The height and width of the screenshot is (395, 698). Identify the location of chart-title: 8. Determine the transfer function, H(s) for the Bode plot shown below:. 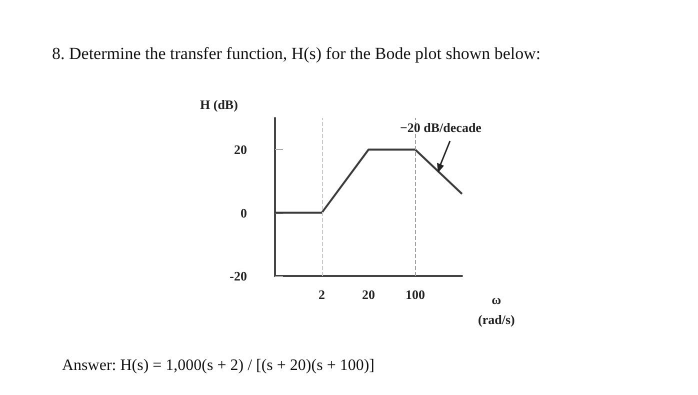
(296, 54).